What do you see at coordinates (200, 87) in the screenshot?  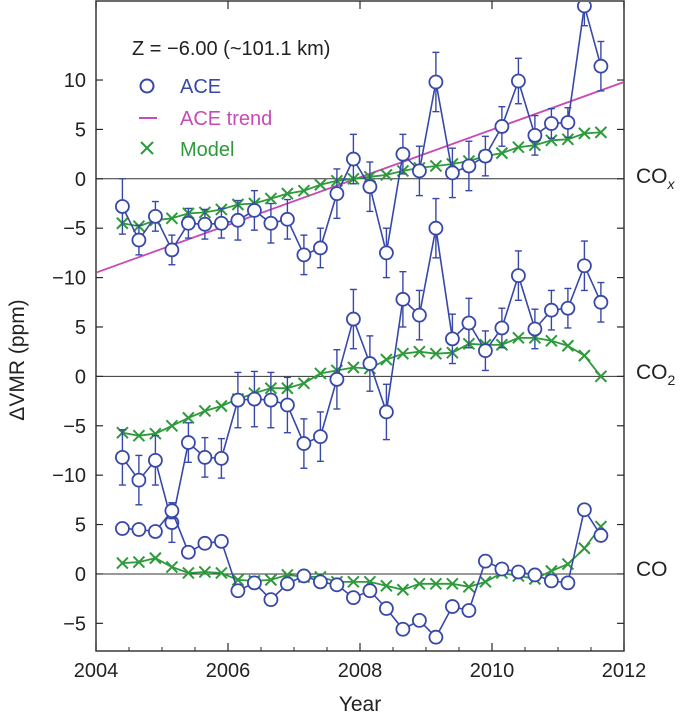 I see `legend-ace-label: ACE` at bounding box center [200, 87].